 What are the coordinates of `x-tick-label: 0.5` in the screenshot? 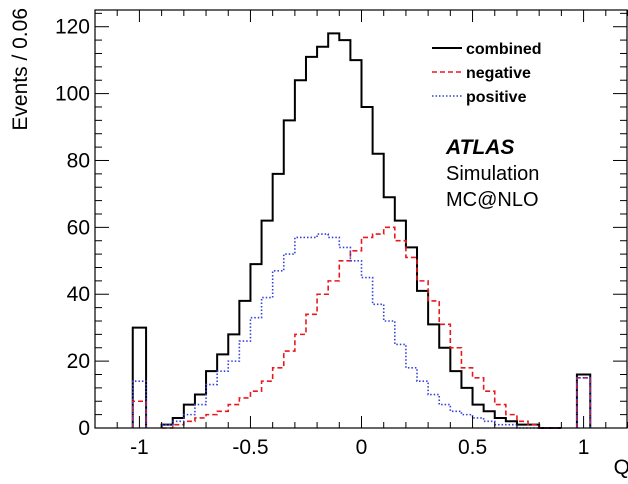 It's located at (472, 447).